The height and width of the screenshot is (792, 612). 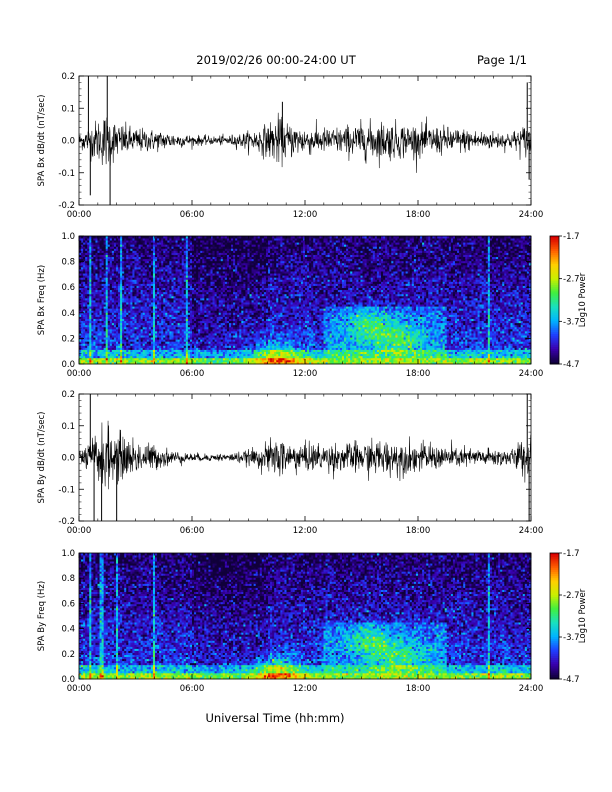 What do you see at coordinates (276, 60) in the screenshot?
I see `figure-title: 2019/02/26 00:00-24:00 UT` at bounding box center [276, 60].